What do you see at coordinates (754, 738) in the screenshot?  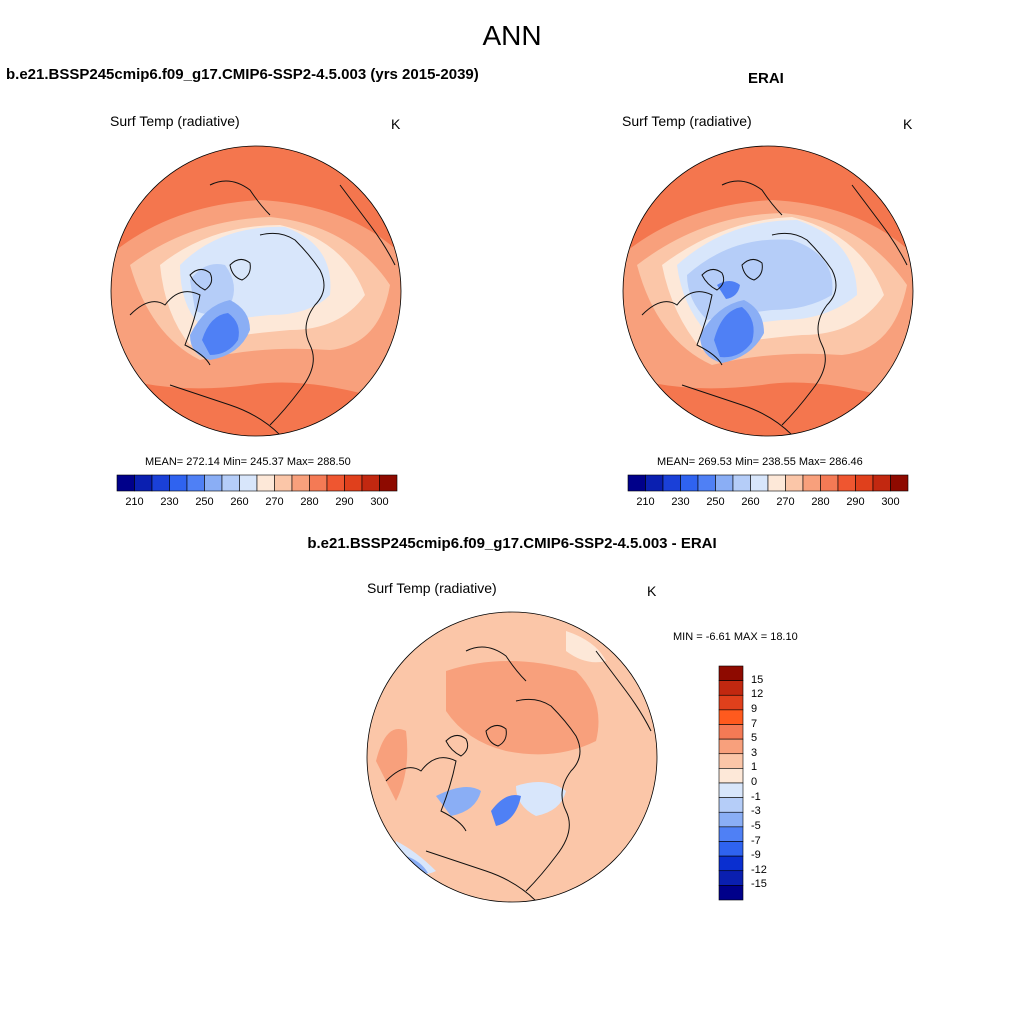 I see `colorbar-tick-label: 5` at bounding box center [754, 738].